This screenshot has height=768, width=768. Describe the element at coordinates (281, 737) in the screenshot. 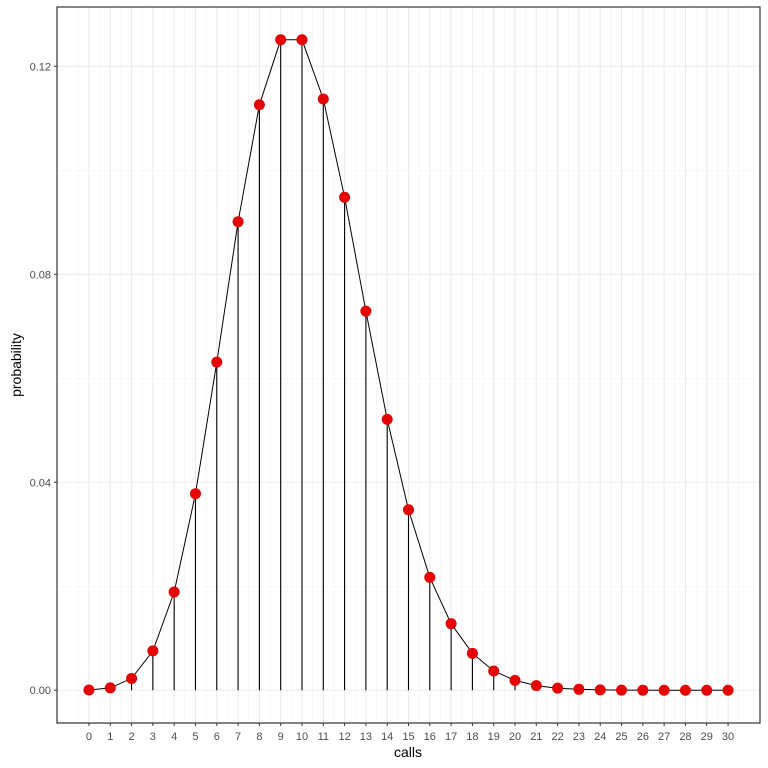

I see `x-tick-label: 9` at that location.